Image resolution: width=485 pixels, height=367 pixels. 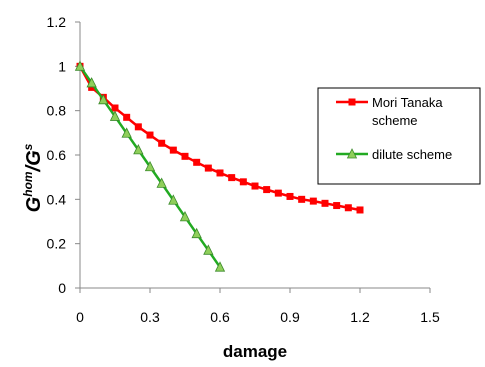 I want to click on legend-label: Mori Tanaka, so click(x=407, y=102).